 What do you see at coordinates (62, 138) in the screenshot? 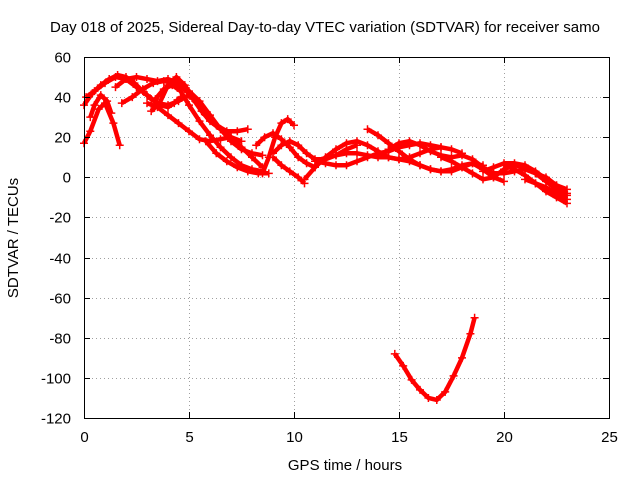
I see `y-tick-label: 20` at bounding box center [62, 138].